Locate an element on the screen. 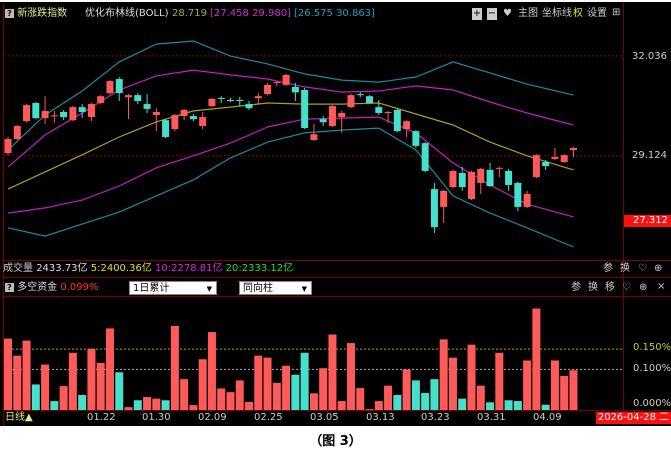 This screenshot has width=671, height=466. zoom-in-button: + is located at coordinates (477, 14).